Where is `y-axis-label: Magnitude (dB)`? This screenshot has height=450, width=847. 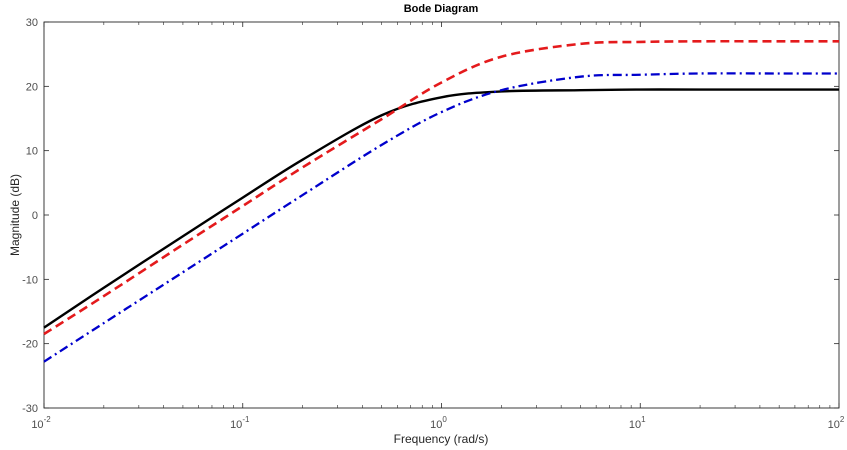 y-axis-label: Magnitude (dB) is located at coordinates (15, 215).